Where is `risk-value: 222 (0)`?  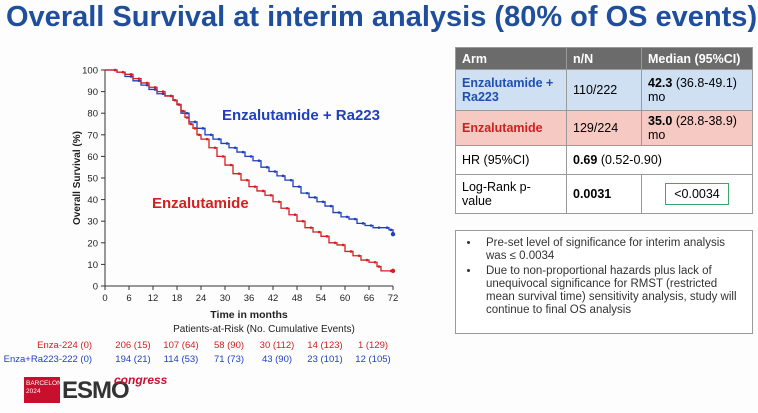
risk-value: 222 (0) is located at coordinates (77, 359).